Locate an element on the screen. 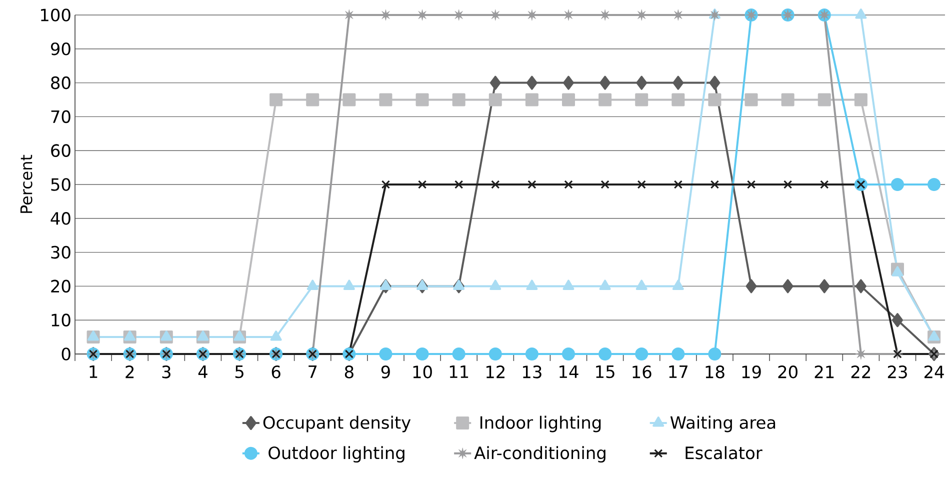 The width and height of the screenshot is (949, 494). x-tick-label: 5 is located at coordinates (239, 372).